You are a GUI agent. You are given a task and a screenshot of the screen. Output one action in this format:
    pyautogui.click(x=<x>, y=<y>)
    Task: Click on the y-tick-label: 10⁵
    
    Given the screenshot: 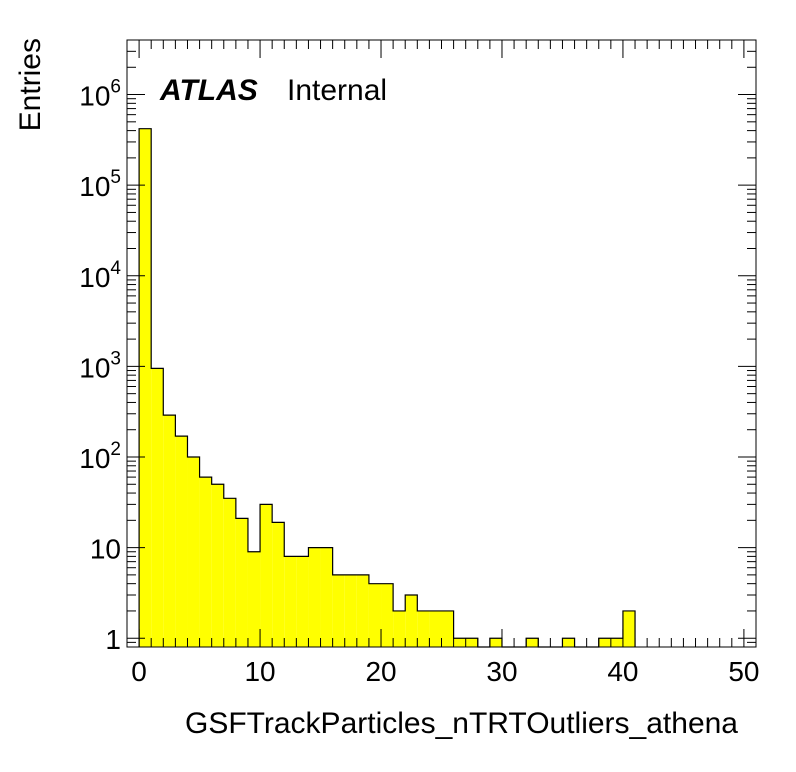 What is the action you would take?
    pyautogui.click(x=100, y=184)
    